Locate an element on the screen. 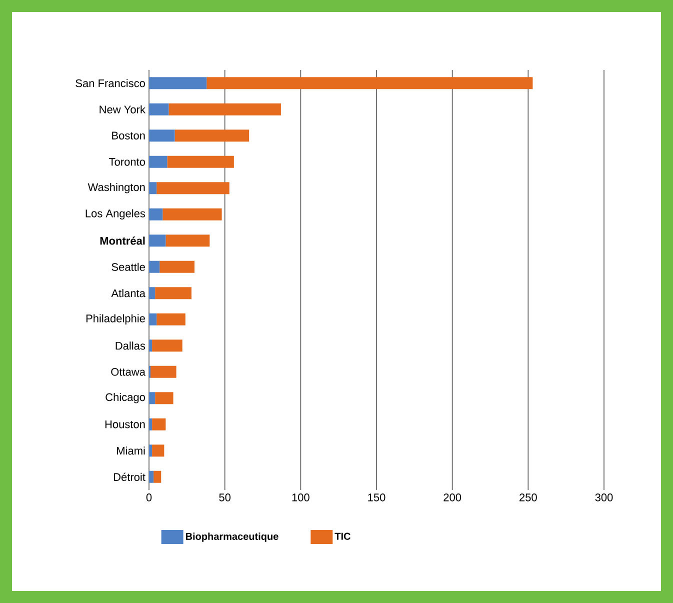  y-tick-label: New York is located at coordinates (123, 109).